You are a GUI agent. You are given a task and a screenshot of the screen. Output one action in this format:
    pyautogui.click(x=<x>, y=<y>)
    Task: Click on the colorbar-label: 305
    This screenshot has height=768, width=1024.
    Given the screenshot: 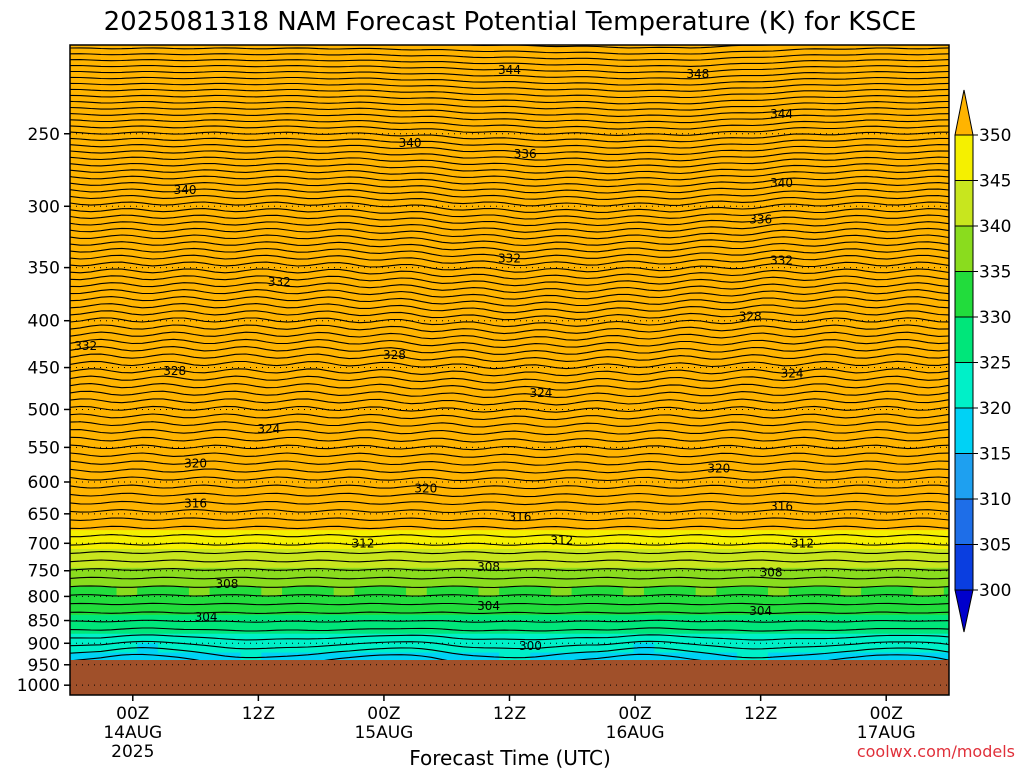 What is the action you would take?
    pyautogui.click(x=995, y=546)
    